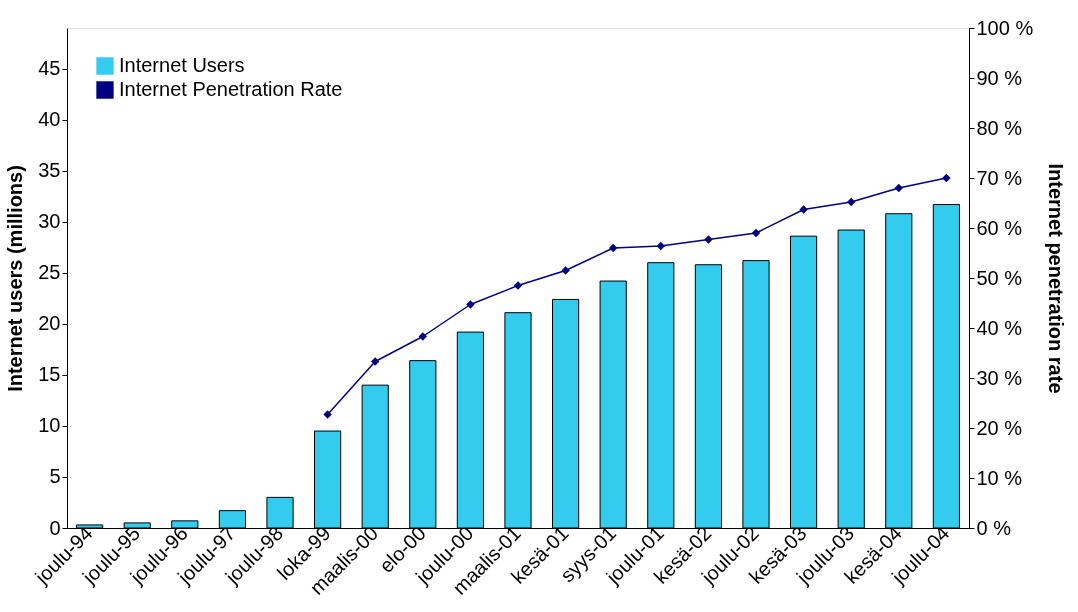  I want to click on y-axis-title: Internet users (millions), so click(15, 278).